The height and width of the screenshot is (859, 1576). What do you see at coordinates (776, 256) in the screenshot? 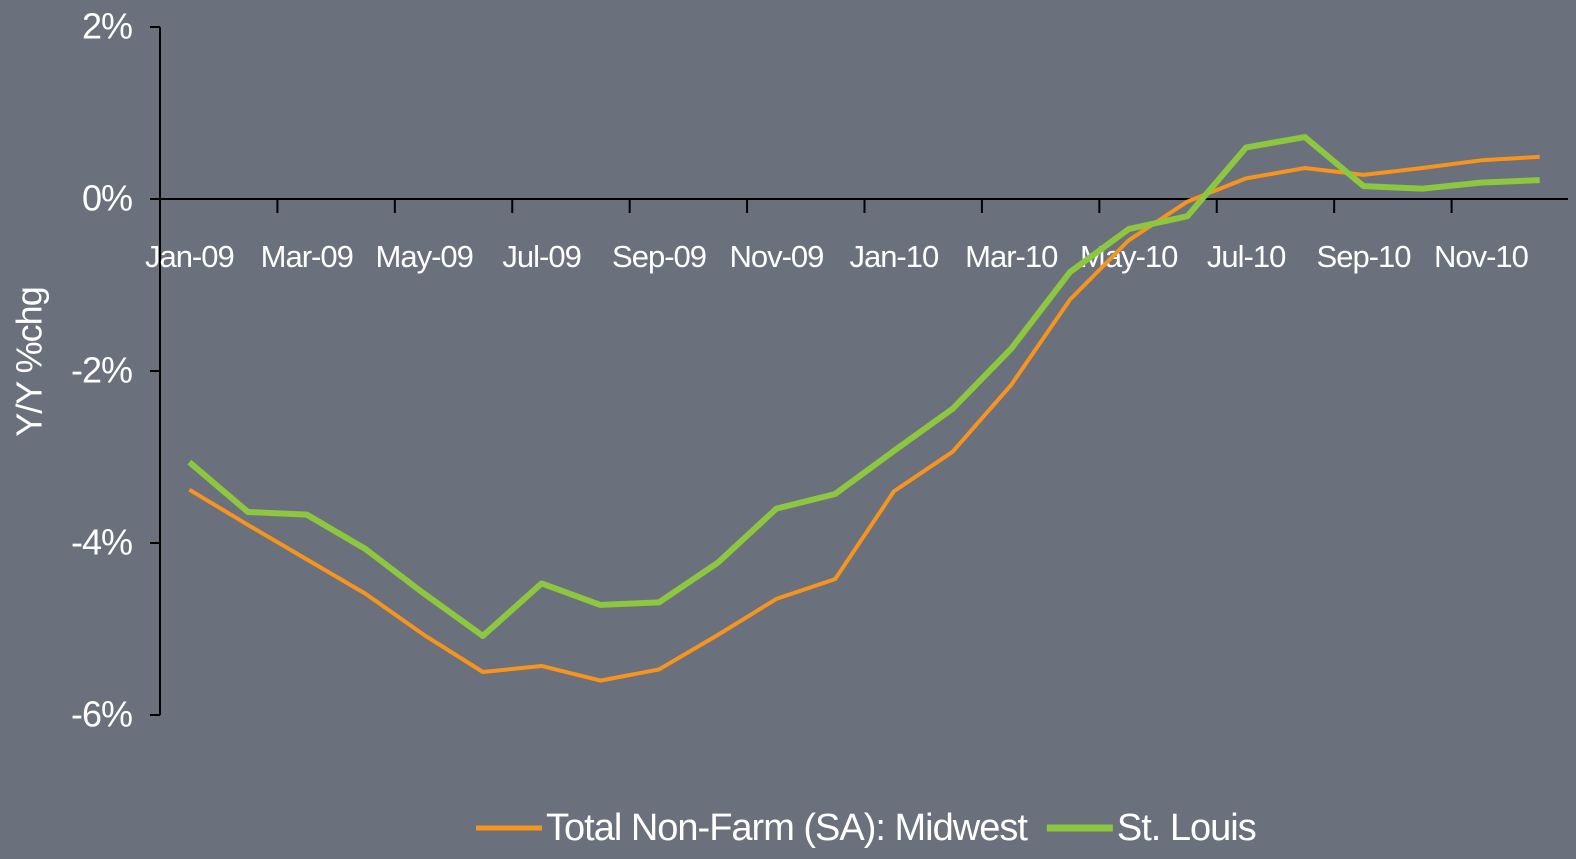
I see `x-tick-label: Nov-09` at bounding box center [776, 256].